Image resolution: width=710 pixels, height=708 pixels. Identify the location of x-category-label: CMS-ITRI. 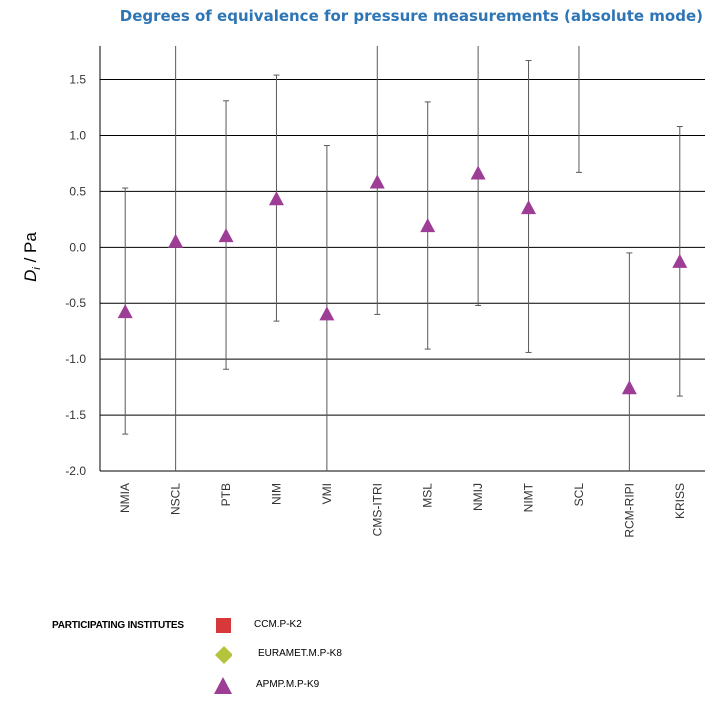
(377, 509).